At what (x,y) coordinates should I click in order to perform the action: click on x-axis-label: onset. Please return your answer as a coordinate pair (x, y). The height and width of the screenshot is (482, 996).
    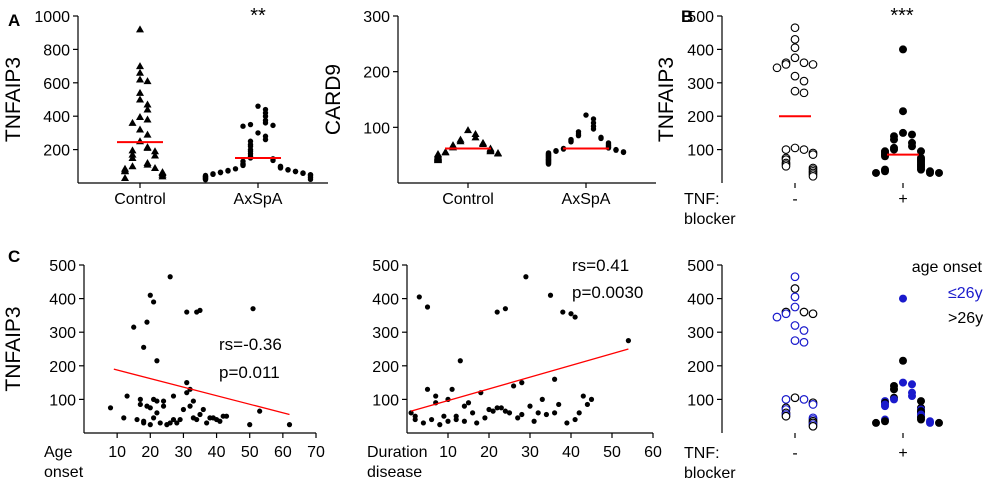
    Looking at the image, I should click on (64, 472).